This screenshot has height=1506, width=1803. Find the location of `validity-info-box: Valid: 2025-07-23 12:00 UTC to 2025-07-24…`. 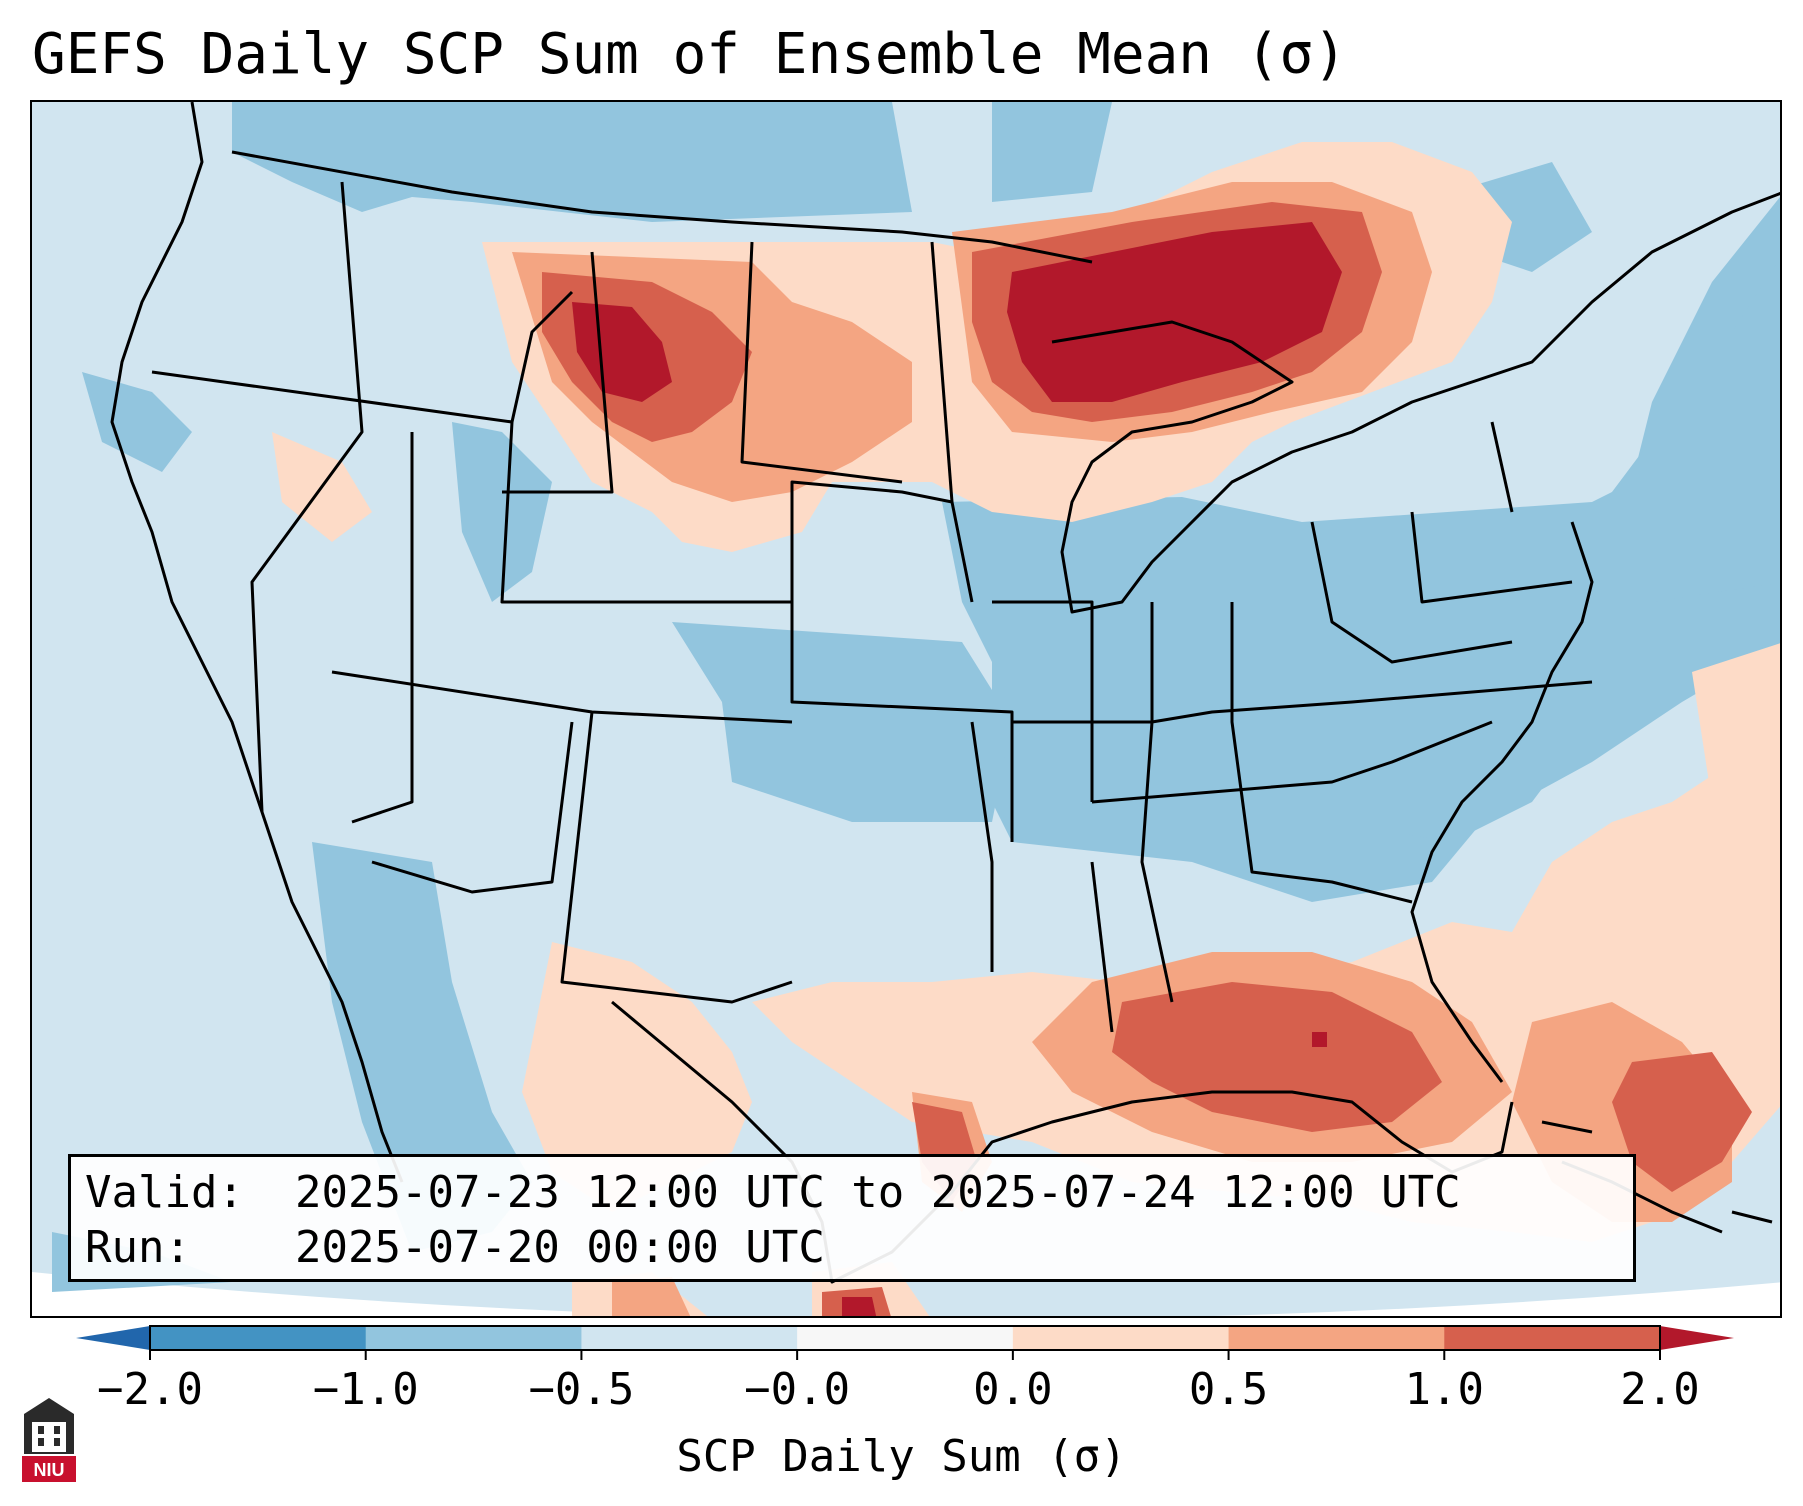

validity-info-box: Valid: 2025-07-23 12:00 UTC to 2025-07-24… is located at coordinates (852, 1218).